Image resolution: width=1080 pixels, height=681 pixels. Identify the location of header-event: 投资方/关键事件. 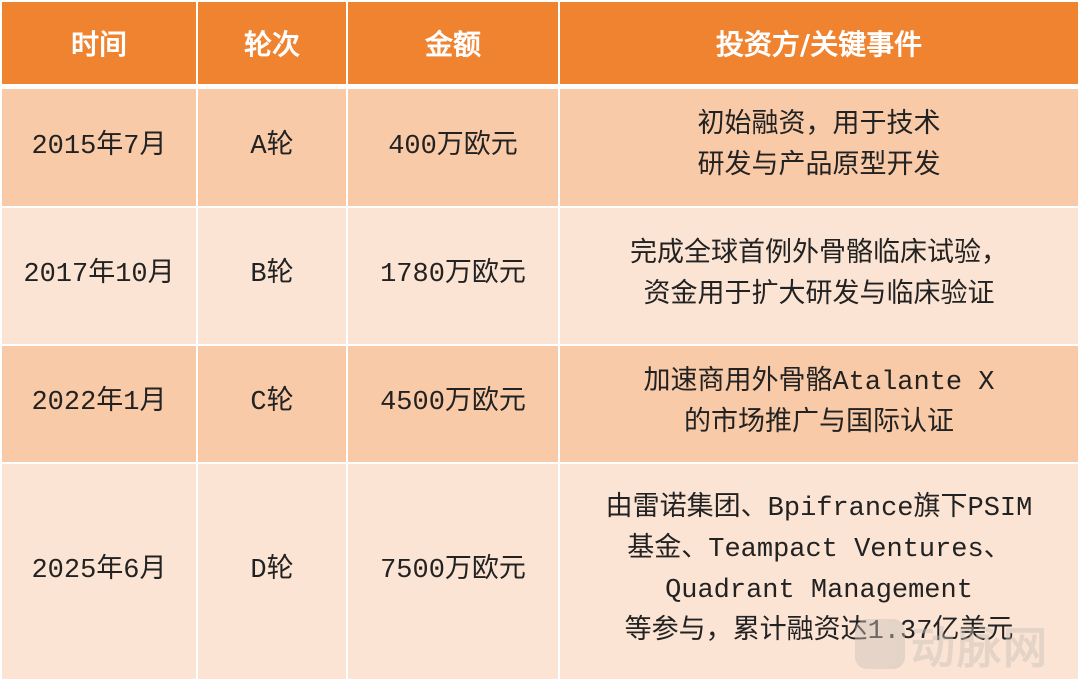
(819, 44).